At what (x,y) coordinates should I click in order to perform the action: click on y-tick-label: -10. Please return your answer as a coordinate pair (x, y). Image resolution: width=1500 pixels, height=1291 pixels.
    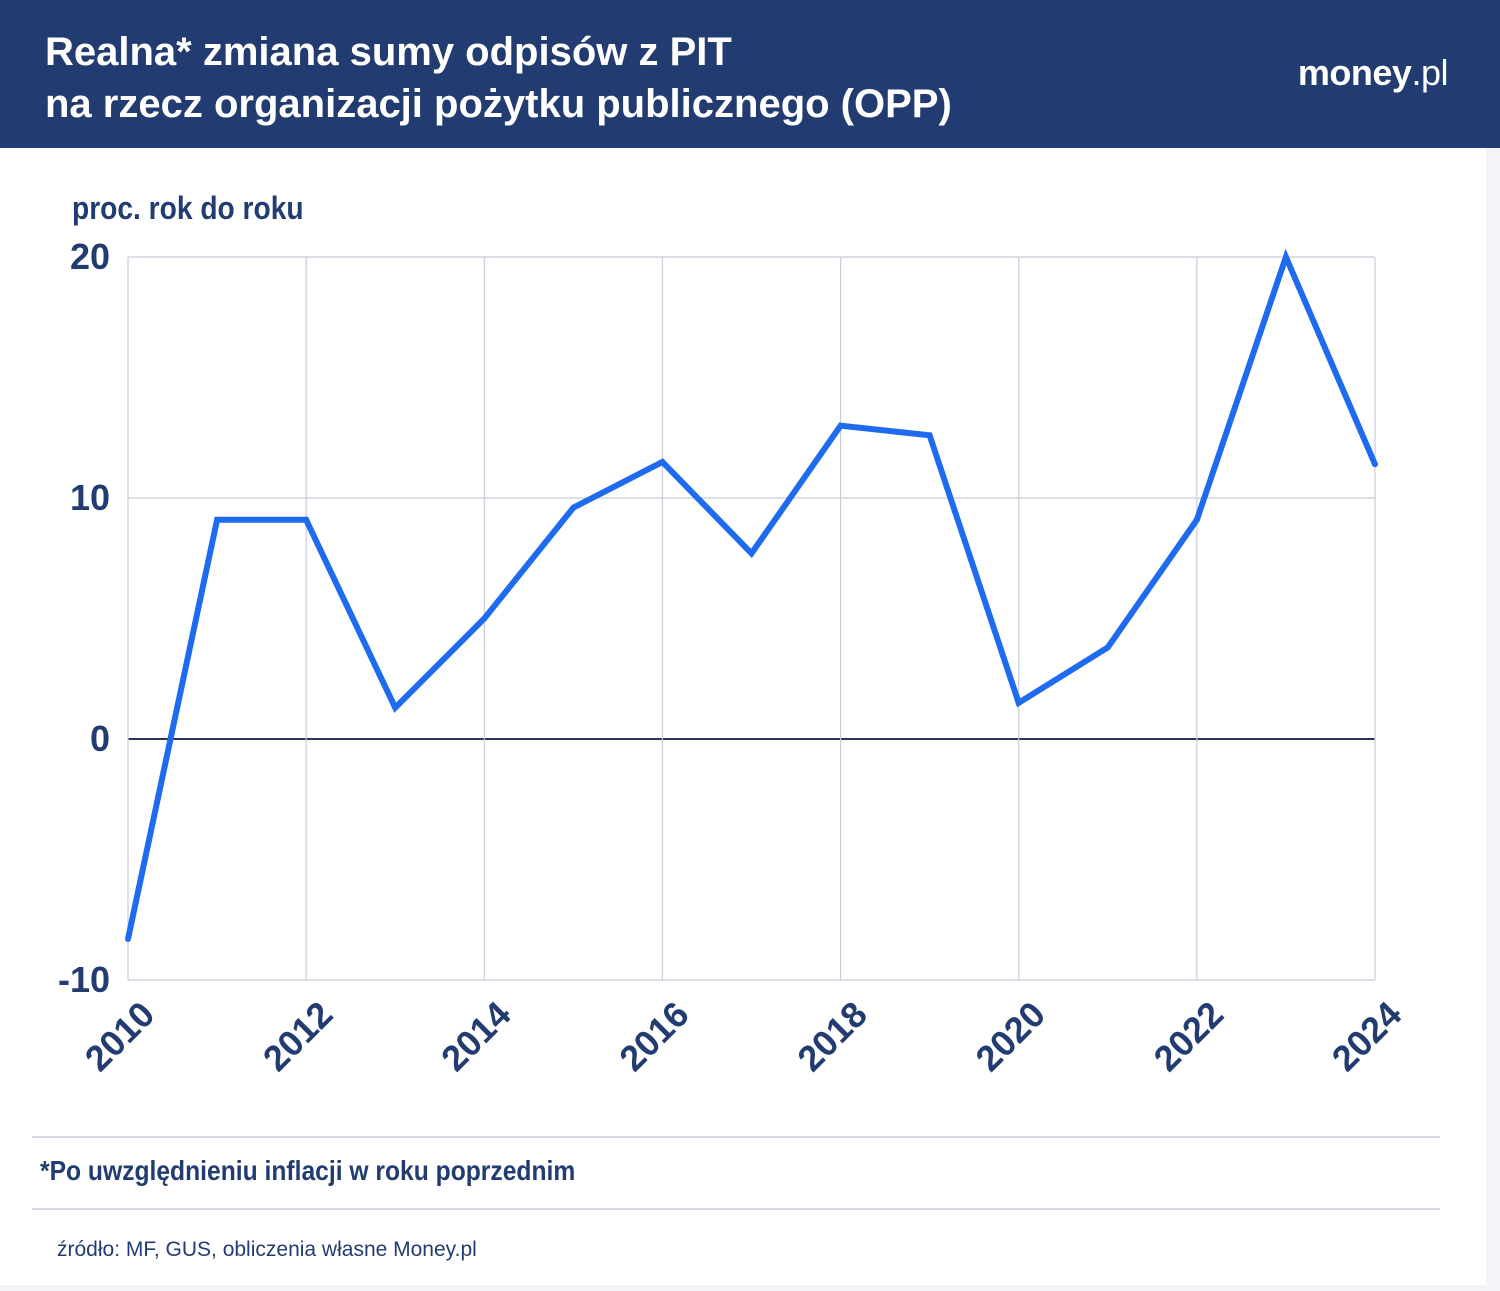
    Looking at the image, I should click on (84, 979).